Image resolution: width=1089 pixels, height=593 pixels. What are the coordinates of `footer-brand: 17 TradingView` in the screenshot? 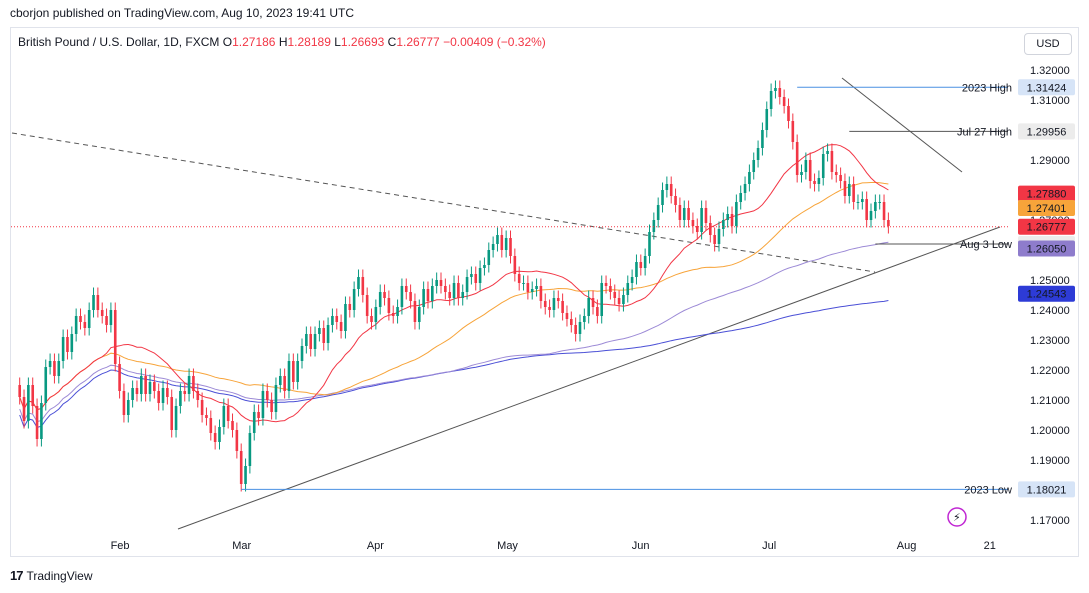 It's located at (51, 575).